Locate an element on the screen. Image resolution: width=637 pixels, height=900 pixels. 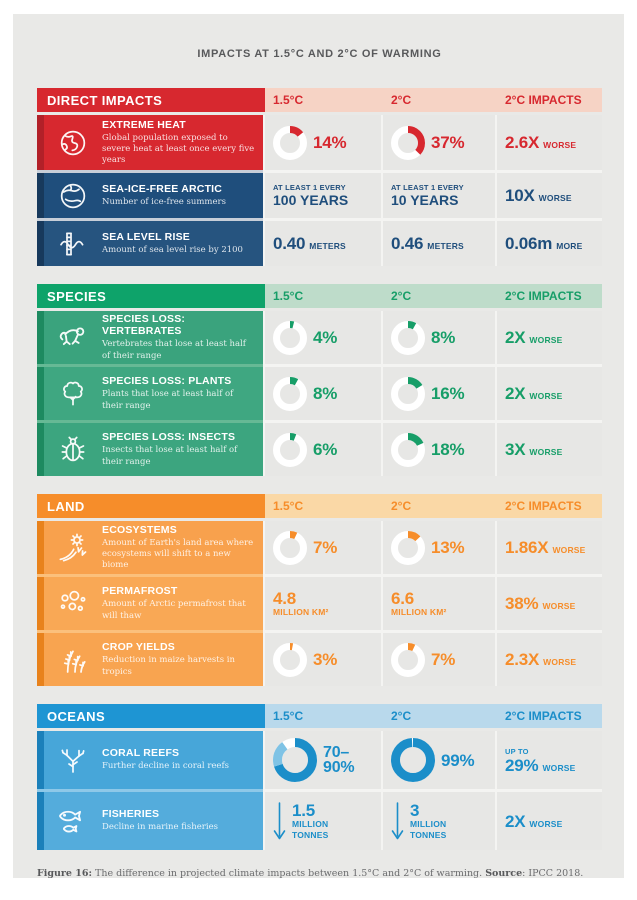
value-text: 70– is located at coordinates (336, 752).